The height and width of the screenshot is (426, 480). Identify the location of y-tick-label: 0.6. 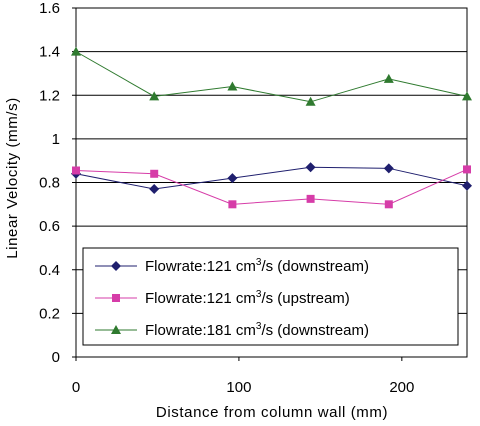
(49, 226).